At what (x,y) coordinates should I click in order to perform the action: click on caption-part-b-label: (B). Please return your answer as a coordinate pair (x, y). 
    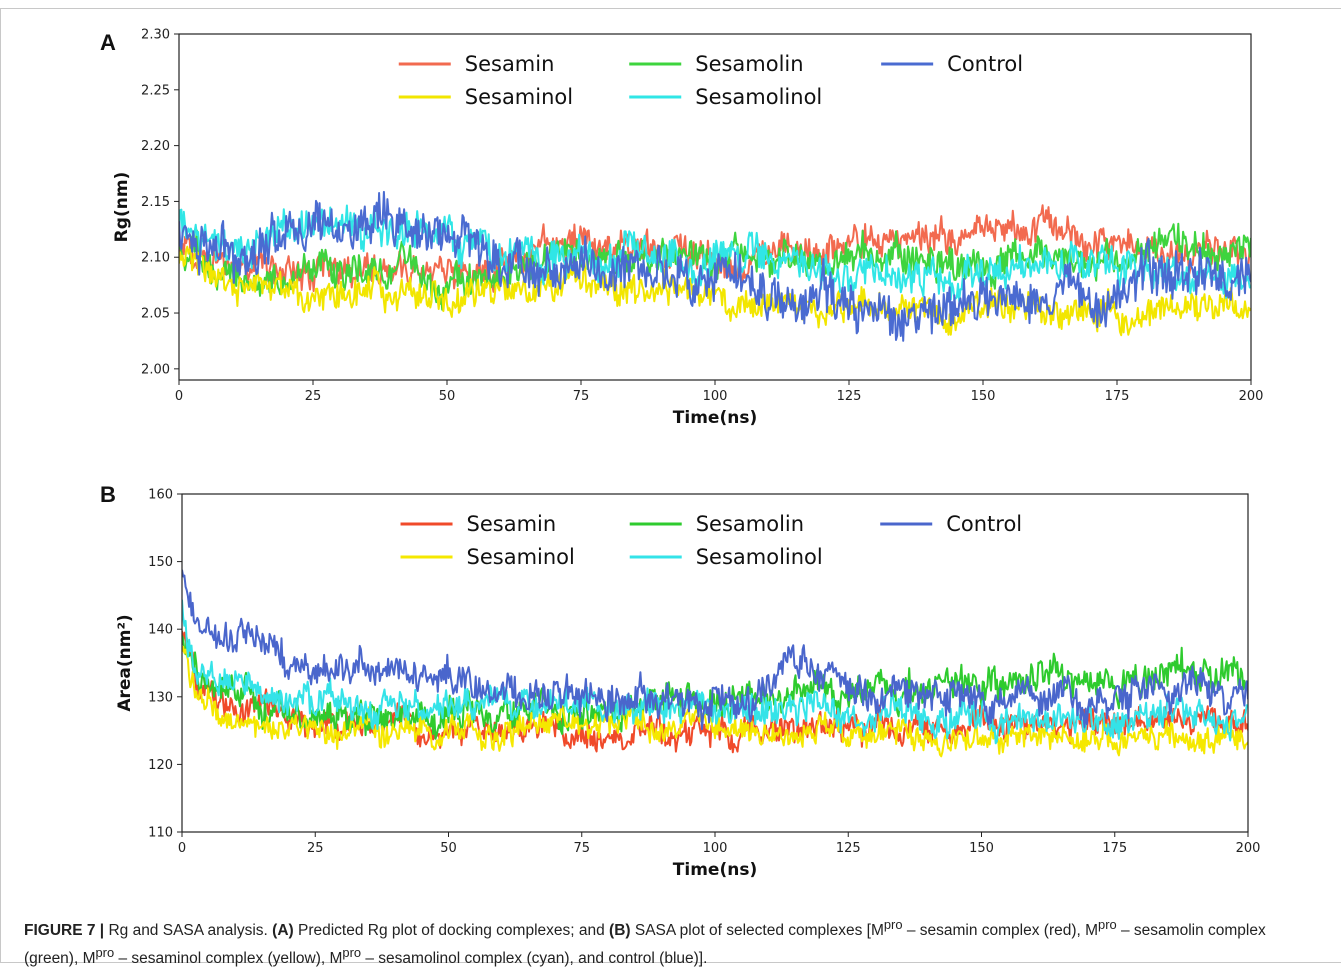
    Looking at the image, I should click on (620, 931).